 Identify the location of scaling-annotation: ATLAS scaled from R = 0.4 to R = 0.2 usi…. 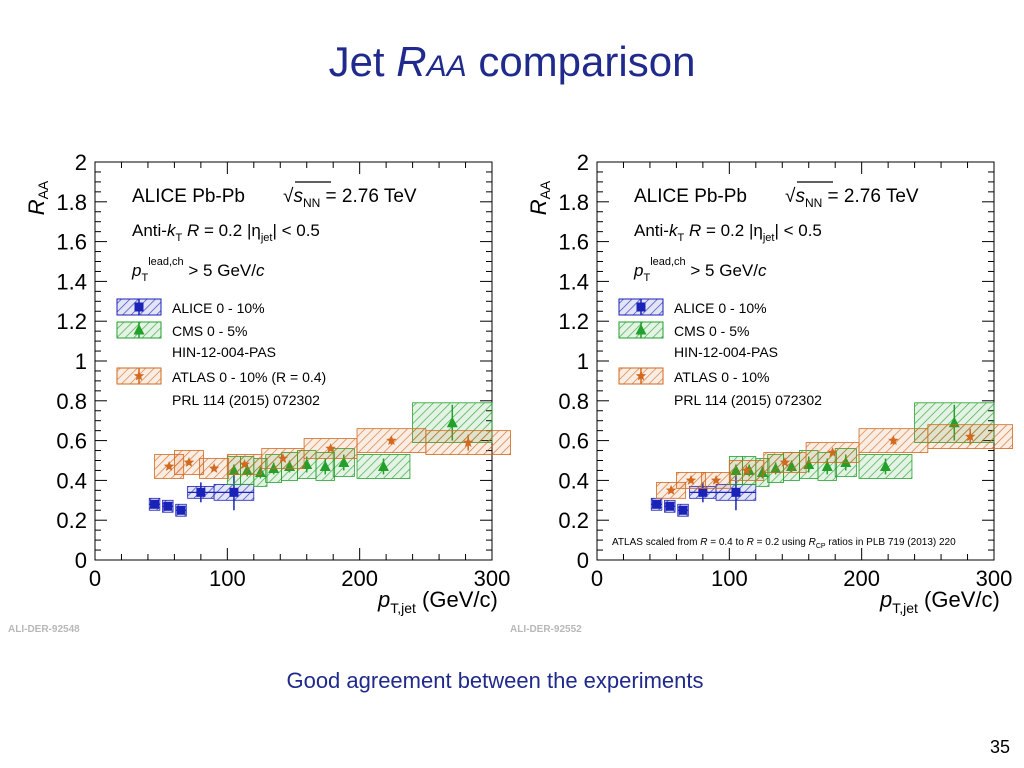
(784, 543).